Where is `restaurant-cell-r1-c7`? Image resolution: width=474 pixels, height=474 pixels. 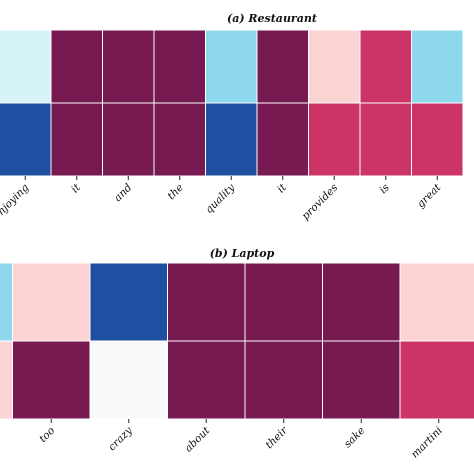 restaurant-cell-r1-c7 is located at coordinates (334, 139).